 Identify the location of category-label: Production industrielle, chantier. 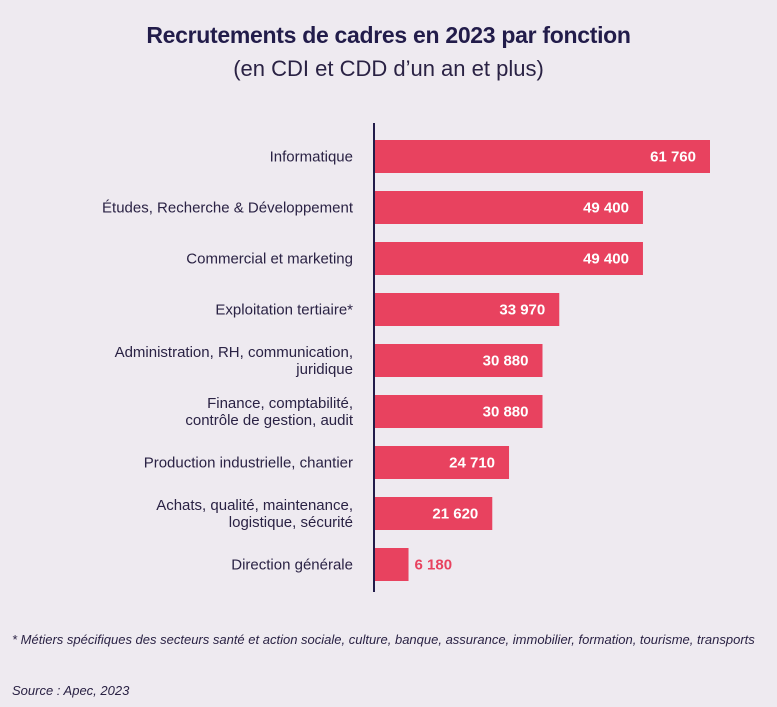
(248, 463).